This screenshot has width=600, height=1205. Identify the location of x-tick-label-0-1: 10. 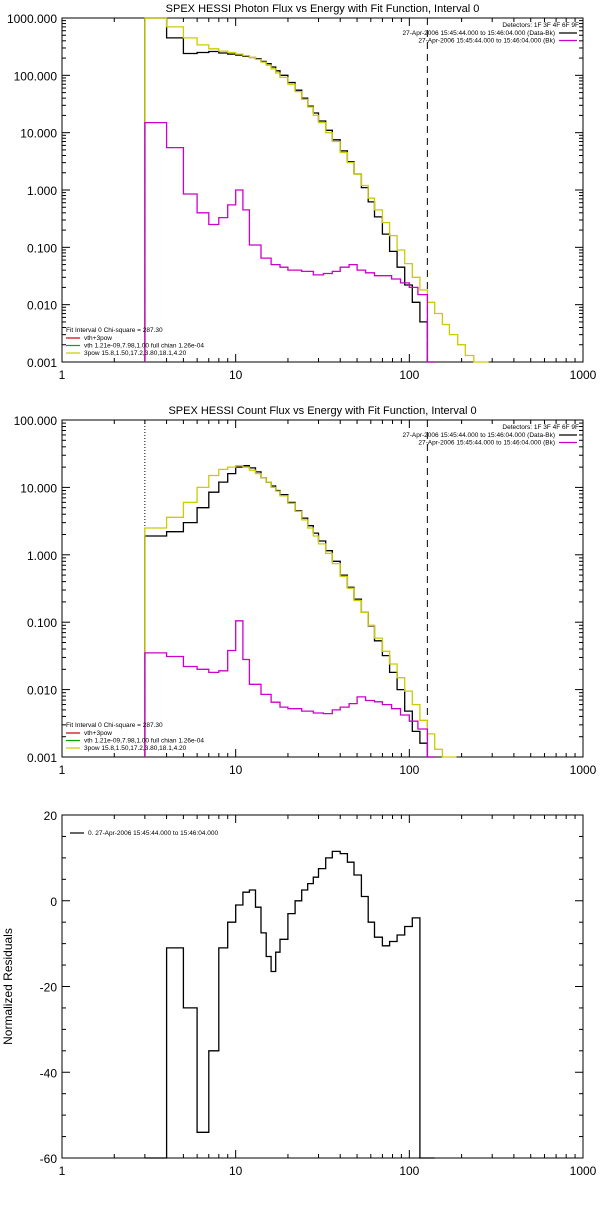
(236, 375).